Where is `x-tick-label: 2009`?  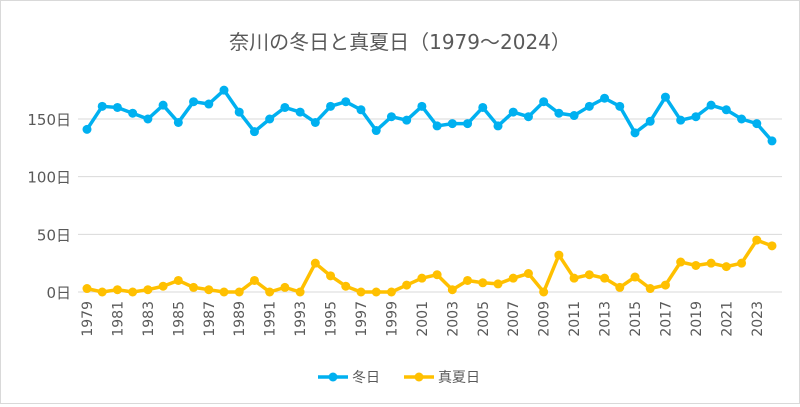
x-tick-label: 2009 is located at coordinates (545, 319).